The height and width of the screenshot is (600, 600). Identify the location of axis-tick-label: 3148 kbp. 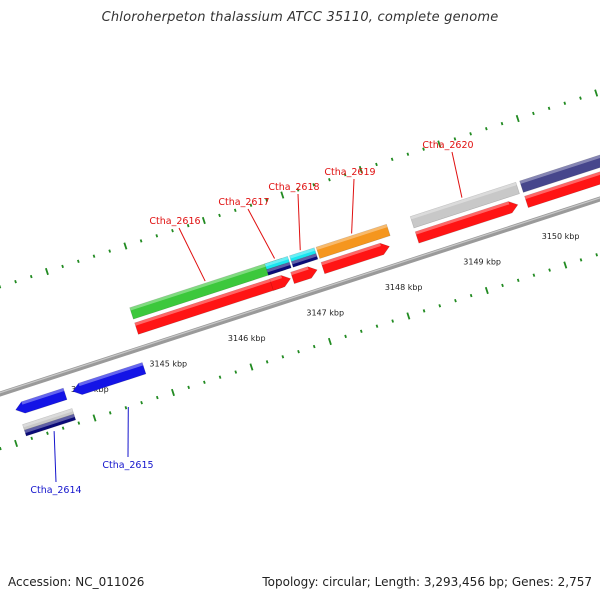
(404, 287).